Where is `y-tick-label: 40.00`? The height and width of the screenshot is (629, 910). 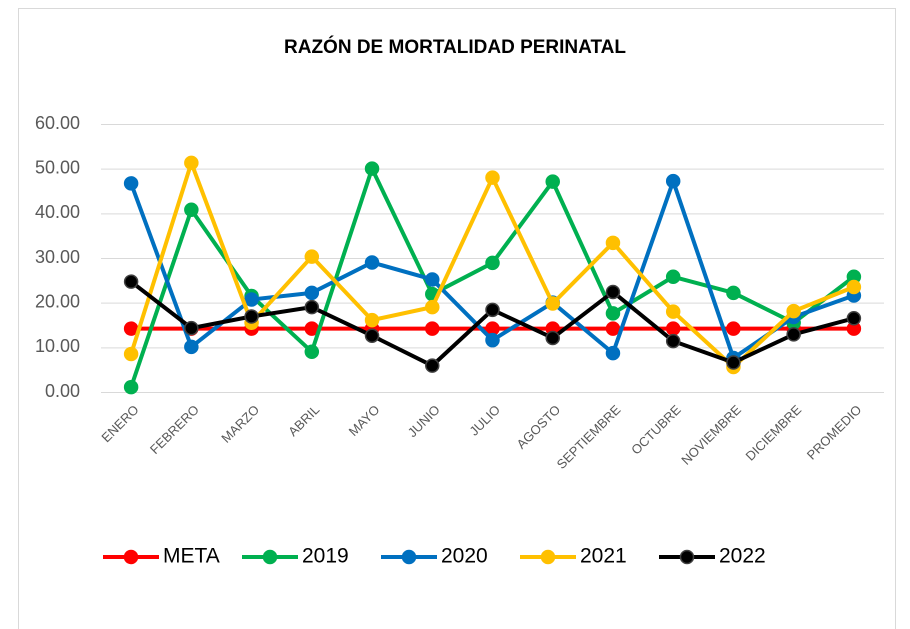
y-tick-label: 40.00 is located at coordinates (57, 212).